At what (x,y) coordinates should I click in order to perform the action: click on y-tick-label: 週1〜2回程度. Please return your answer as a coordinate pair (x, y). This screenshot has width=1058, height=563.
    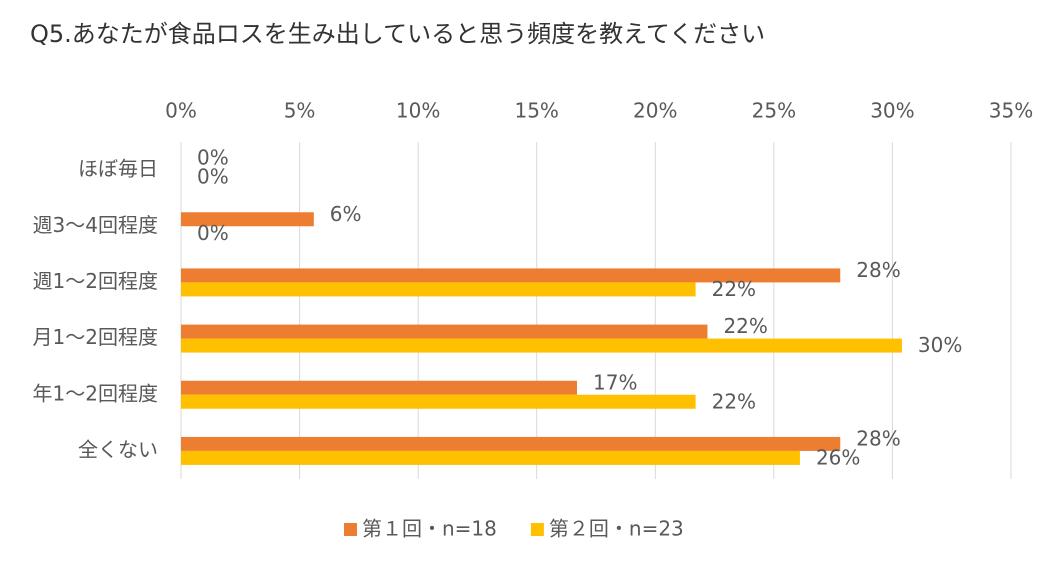
    Looking at the image, I should click on (95, 281).